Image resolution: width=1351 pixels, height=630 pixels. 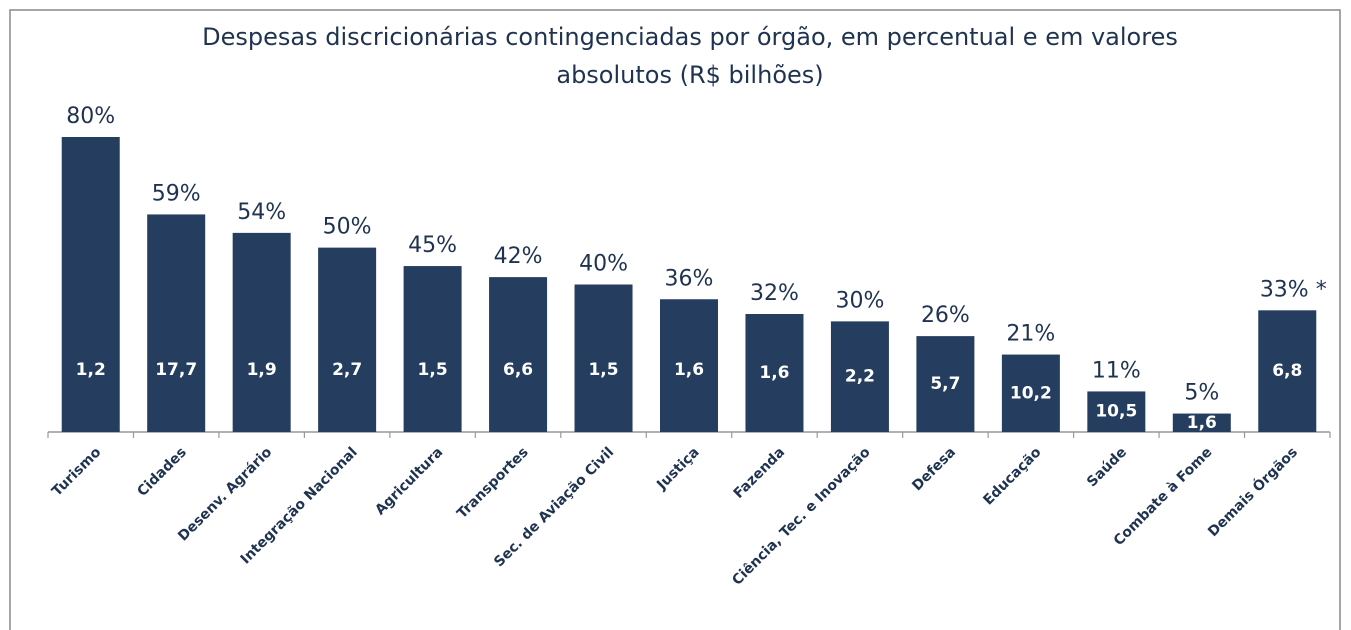 I want to click on amount-label: 6,6, so click(x=518, y=370).